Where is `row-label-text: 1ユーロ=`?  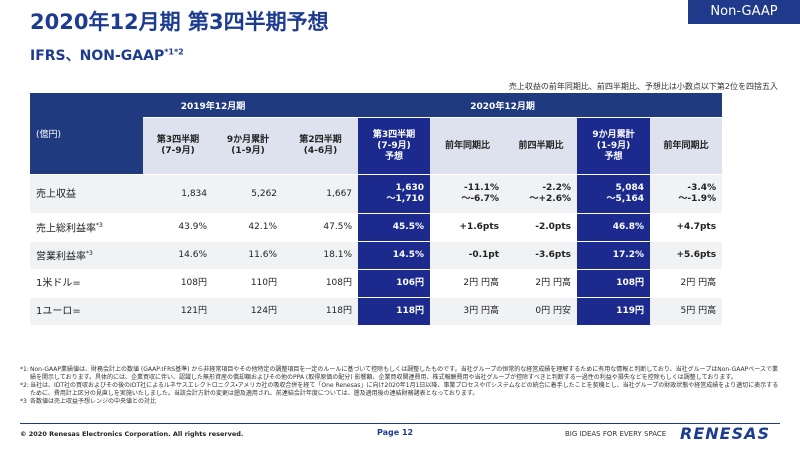 row-label-text: 1ユーロ= is located at coordinates (58, 311).